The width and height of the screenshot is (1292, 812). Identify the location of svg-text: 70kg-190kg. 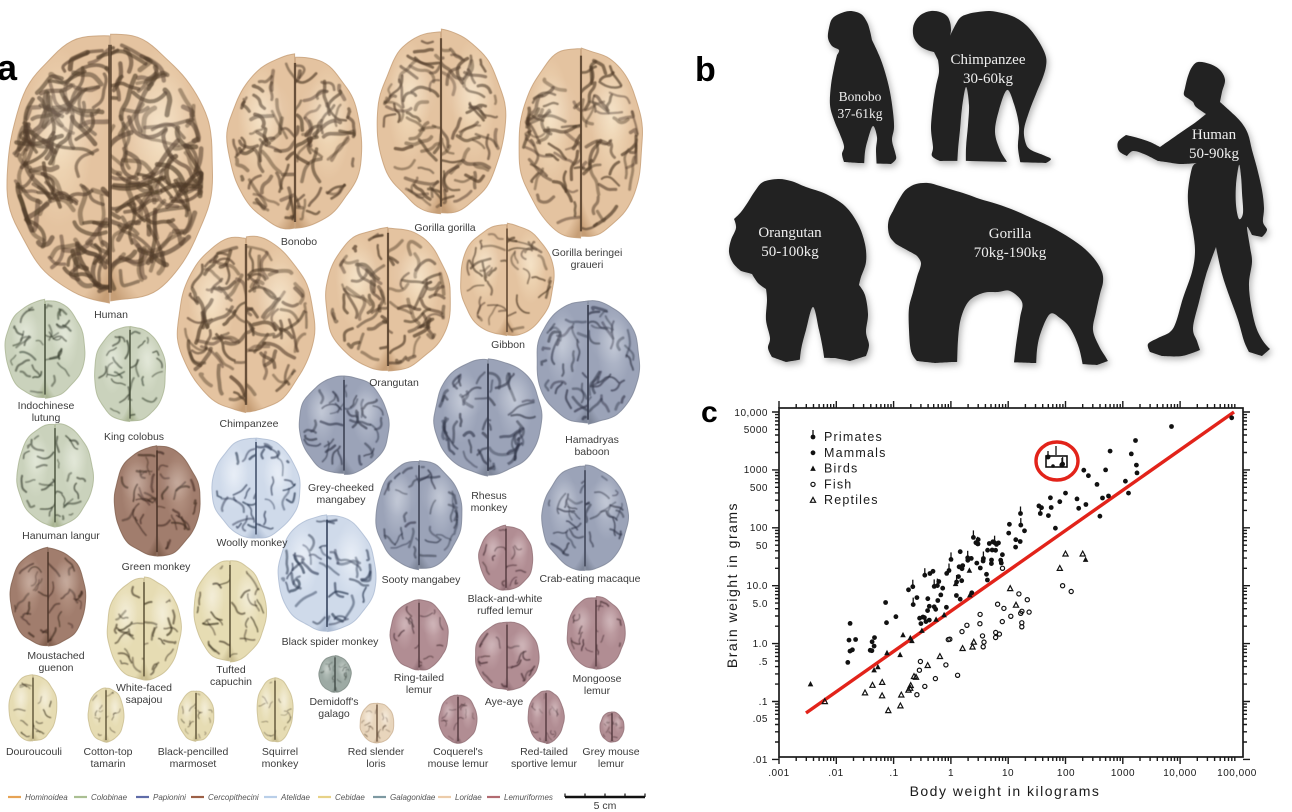
(1010, 253).